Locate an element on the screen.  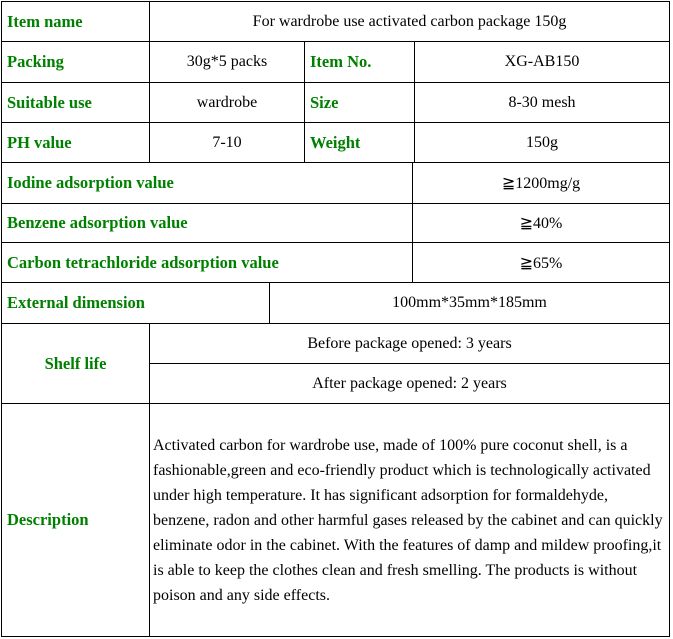
item-no-label: Item No. is located at coordinates (359, 62).